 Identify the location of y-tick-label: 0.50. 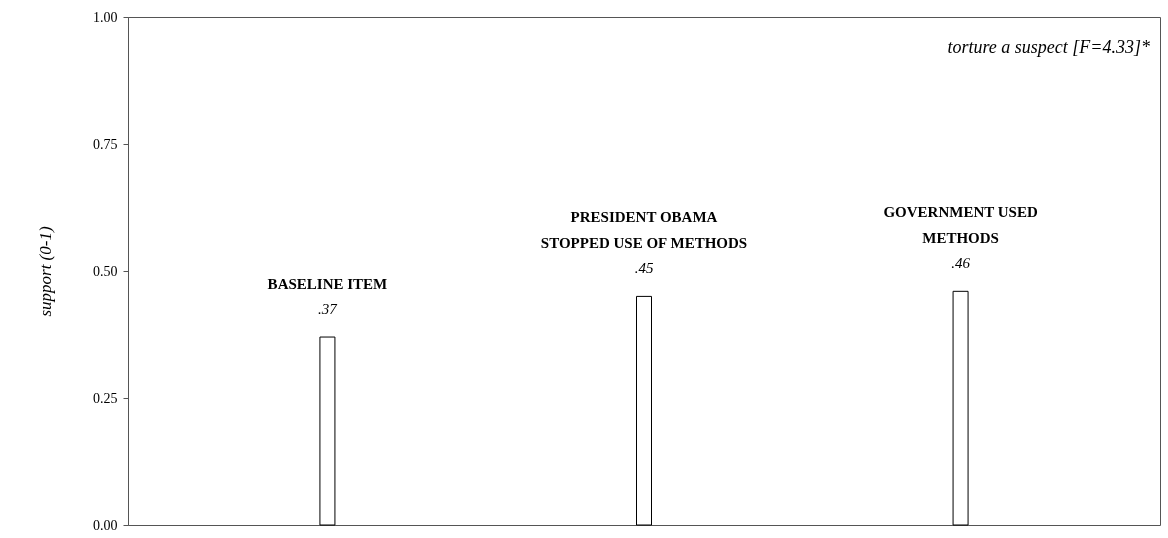
(105, 271).